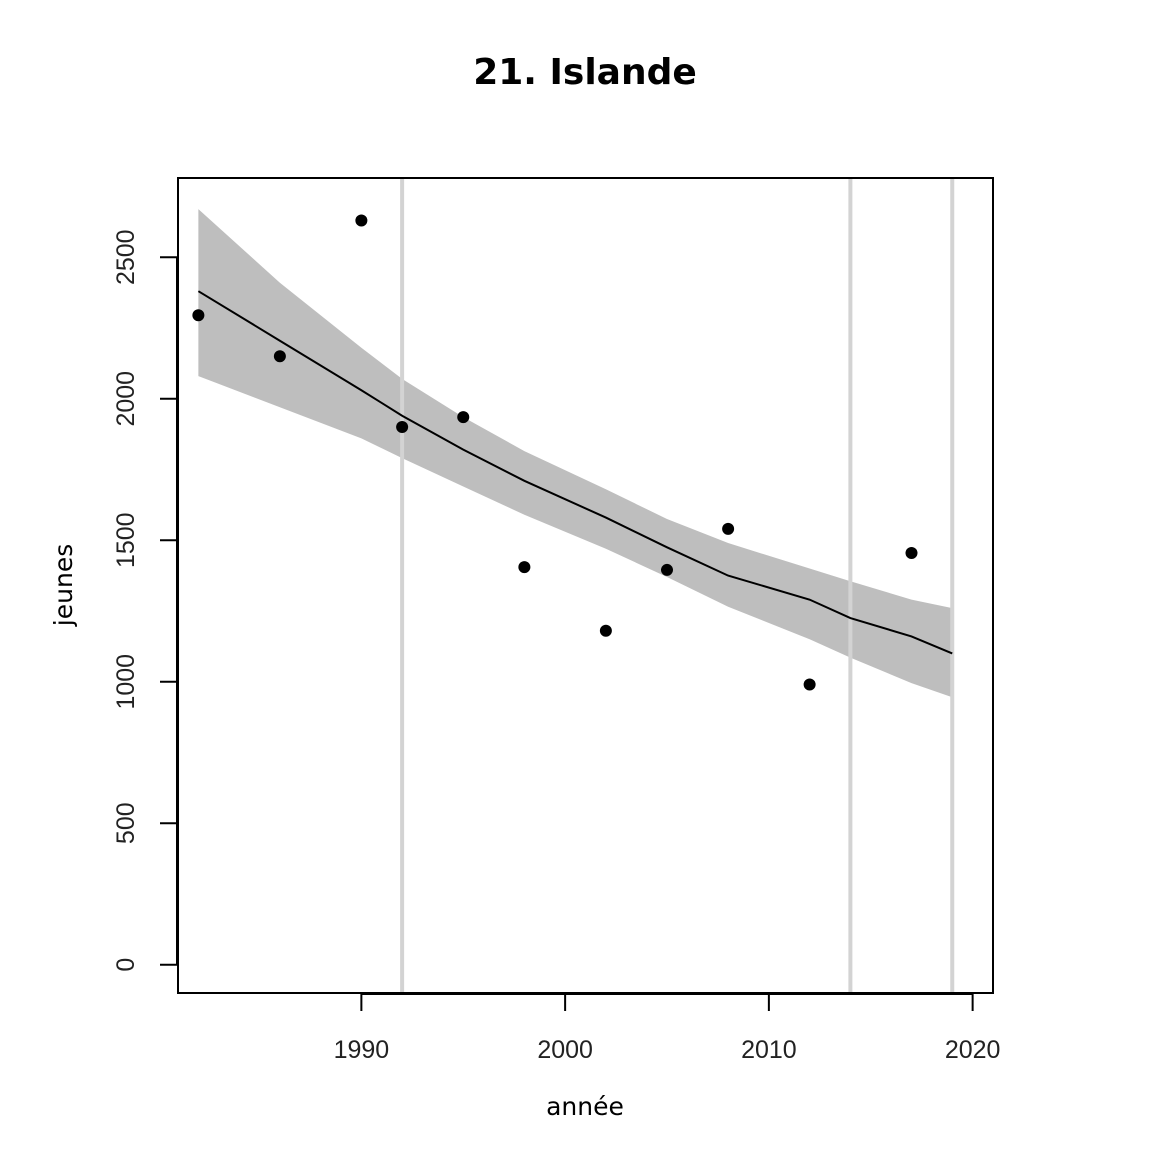 This screenshot has height=1170, width=1170. What do you see at coordinates (565, 1050) in the screenshot?
I see `x-tick-label-1: 2000` at bounding box center [565, 1050].